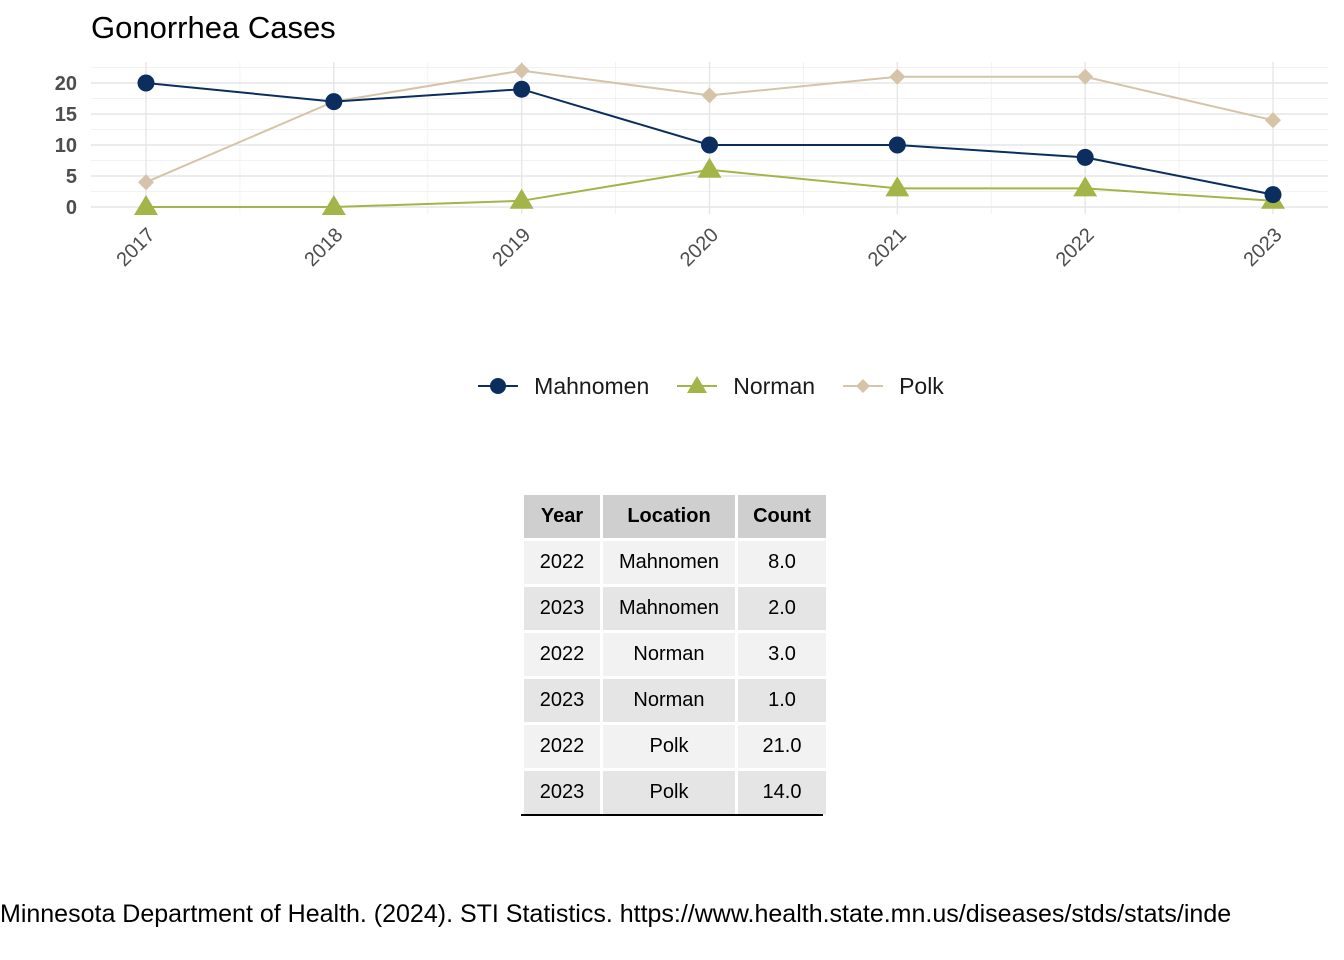 Image resolution: width=1344 pixels, height=960 pixels. What do you see at coordinates (66, 115) in the screenshot?
I see `y-tick-label: 15` at bounding box center [66, 115].